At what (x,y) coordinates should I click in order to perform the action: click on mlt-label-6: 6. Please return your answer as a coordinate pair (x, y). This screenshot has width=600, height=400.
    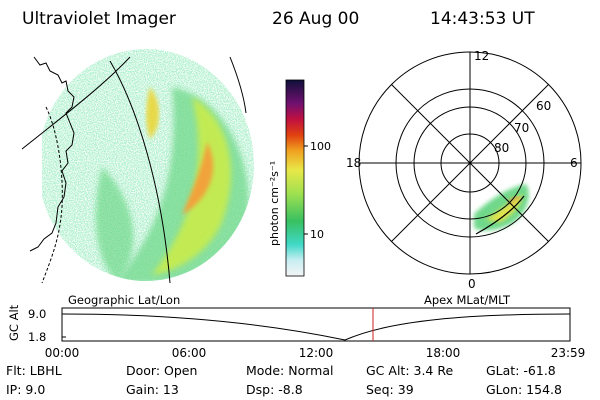
    Looking at the image, I should click on (574, 163).